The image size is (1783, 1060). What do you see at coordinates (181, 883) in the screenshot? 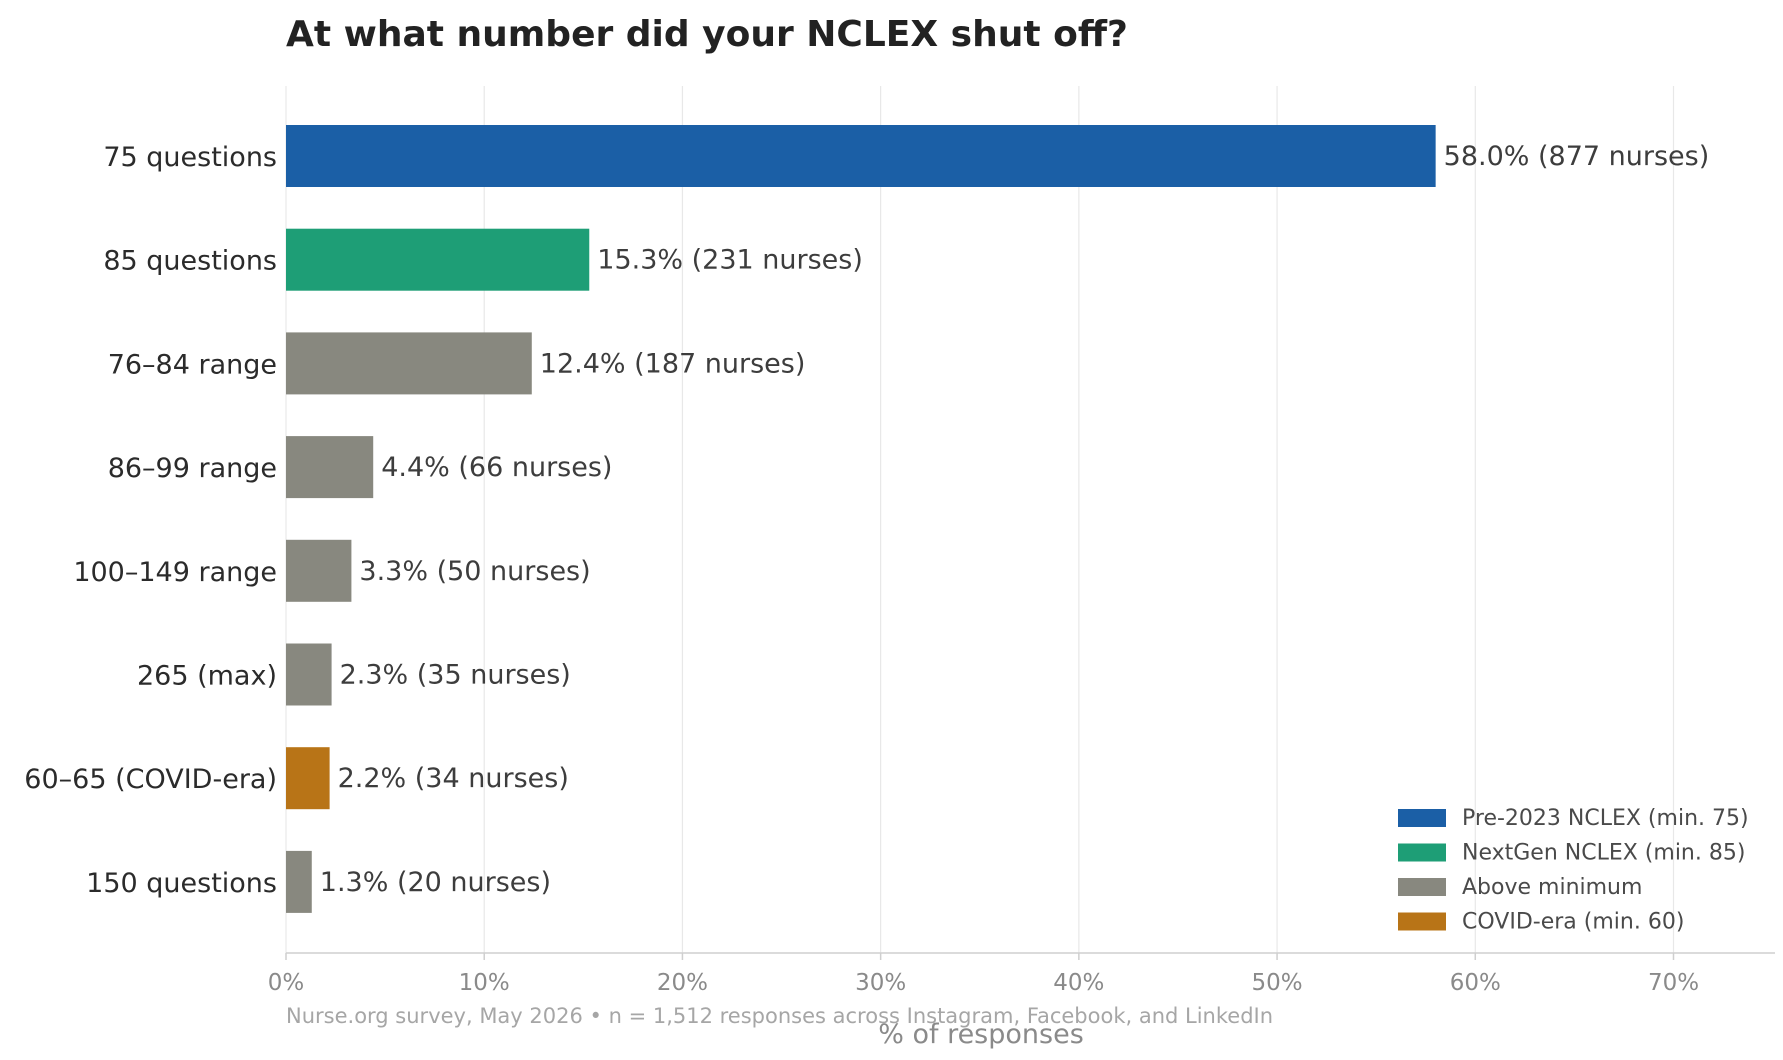
I see `category-label: 150 questions` at bounding box center [181, 883].